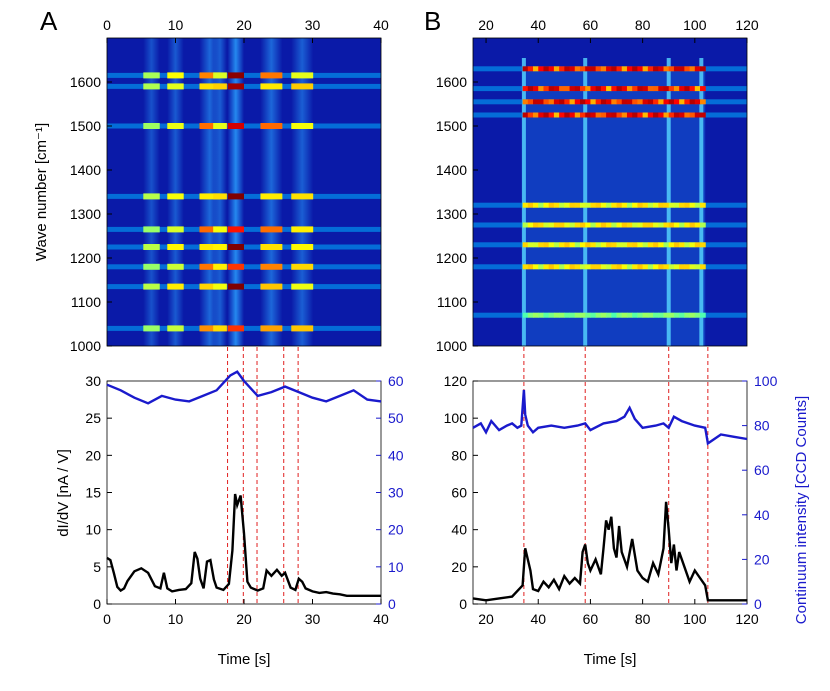  I want to click on line-chart-b-xtick-label: 40, so click(538, 619).